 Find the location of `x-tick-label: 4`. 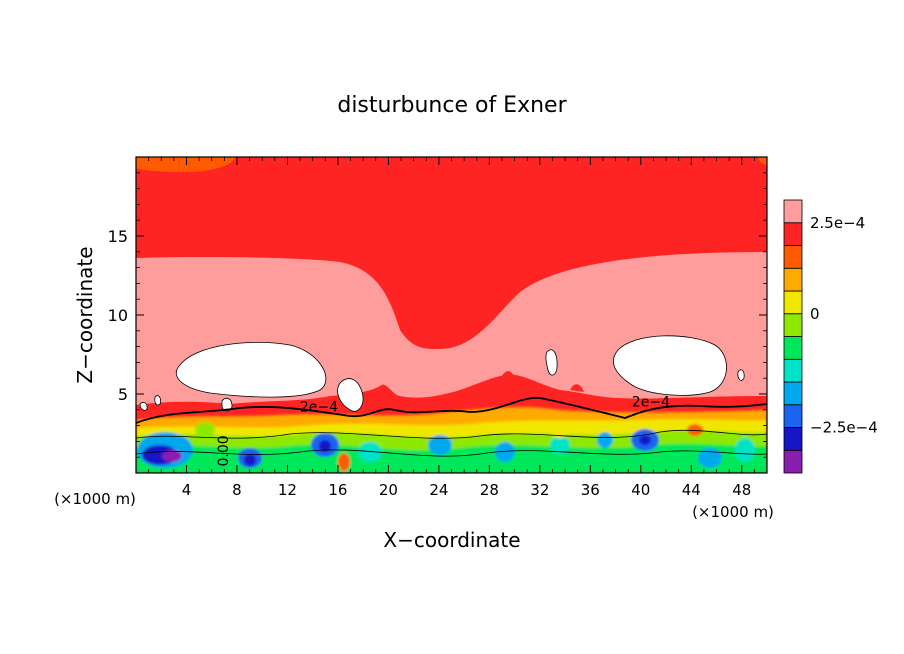

x-tick-label: 4 is located at coordinates (187, 490).